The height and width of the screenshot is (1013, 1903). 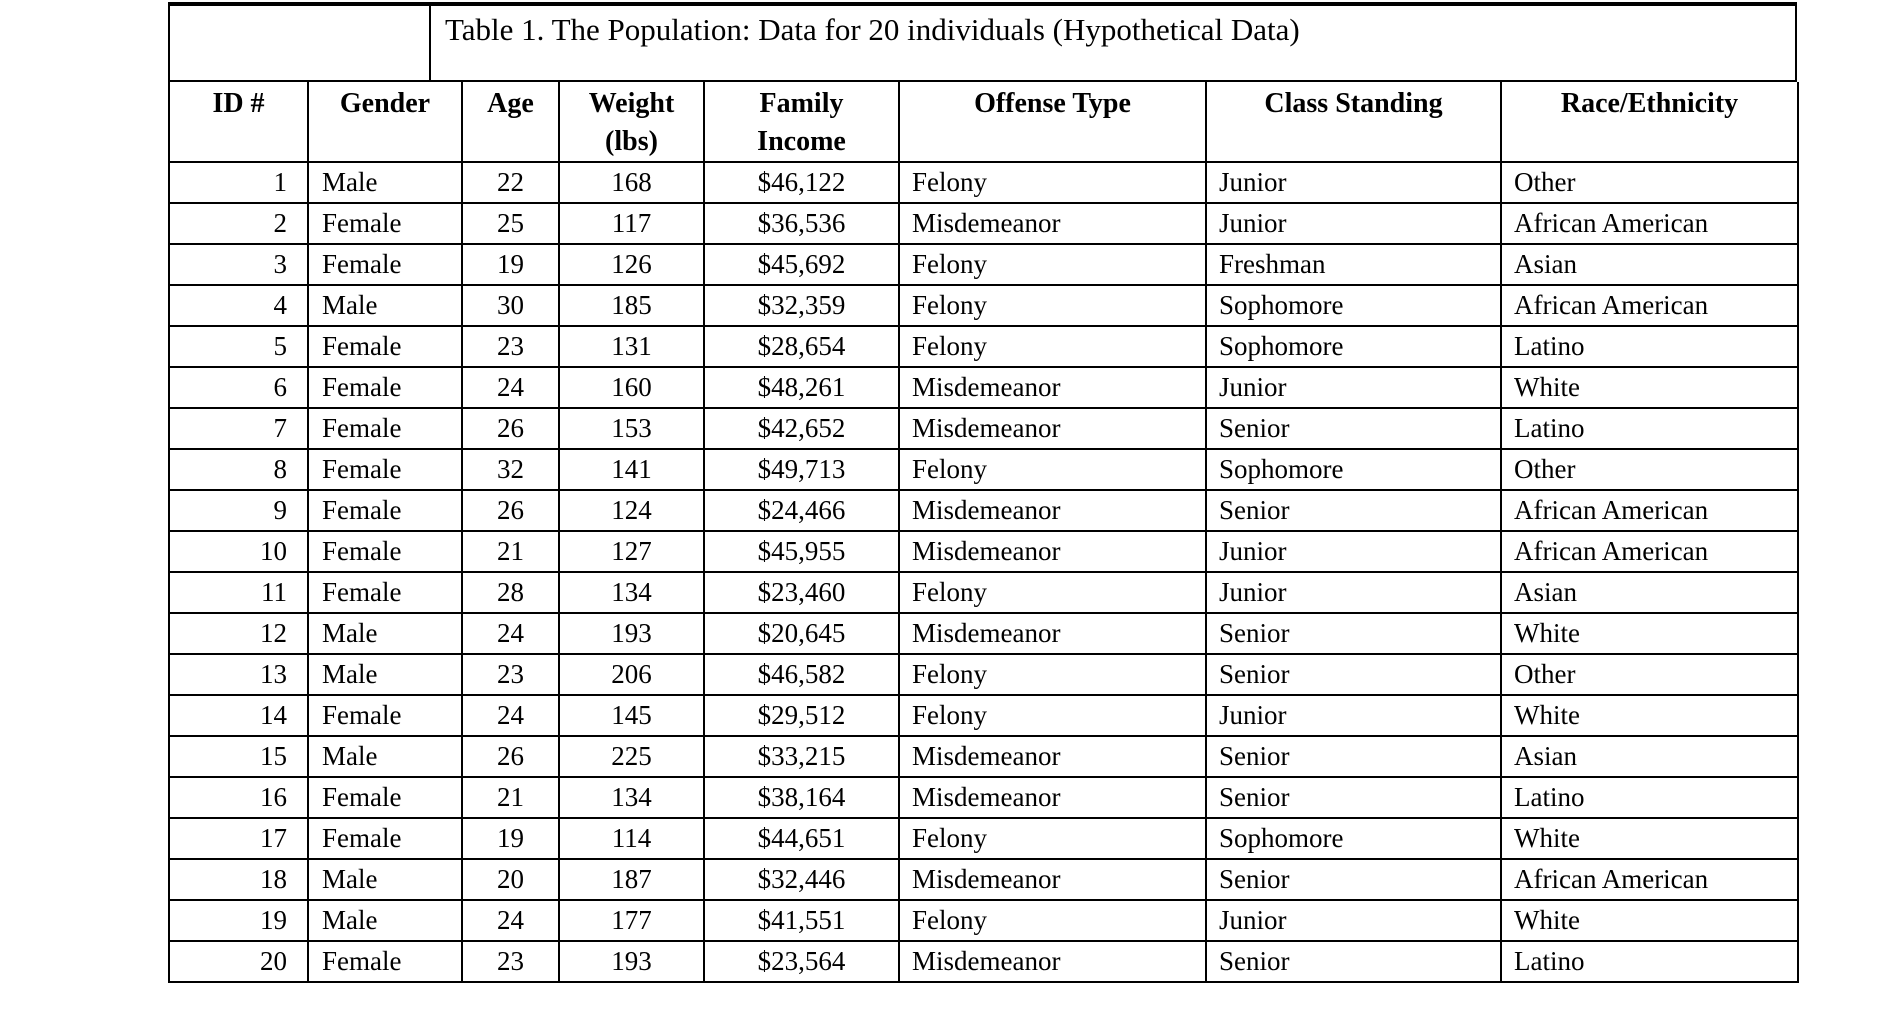 I want to click on header-gender: Gender, so click(x=385, y=122).